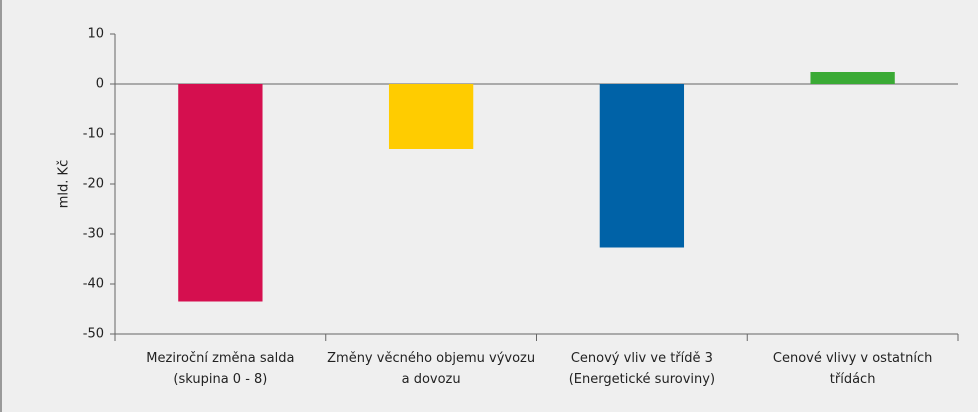 Image resolution: width=978 pixels, height=412 pixels. I want to click on x-tick-label: Cenové vlivy v ostatních třídách, so click(852, 369).